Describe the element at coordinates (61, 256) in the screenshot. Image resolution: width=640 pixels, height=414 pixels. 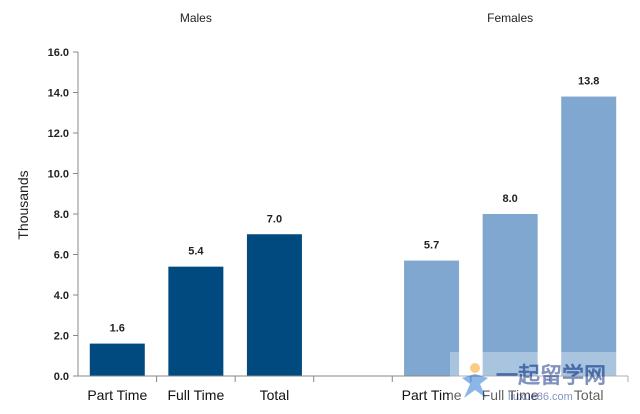
I see `y-tick-label: 6.0` at that location.